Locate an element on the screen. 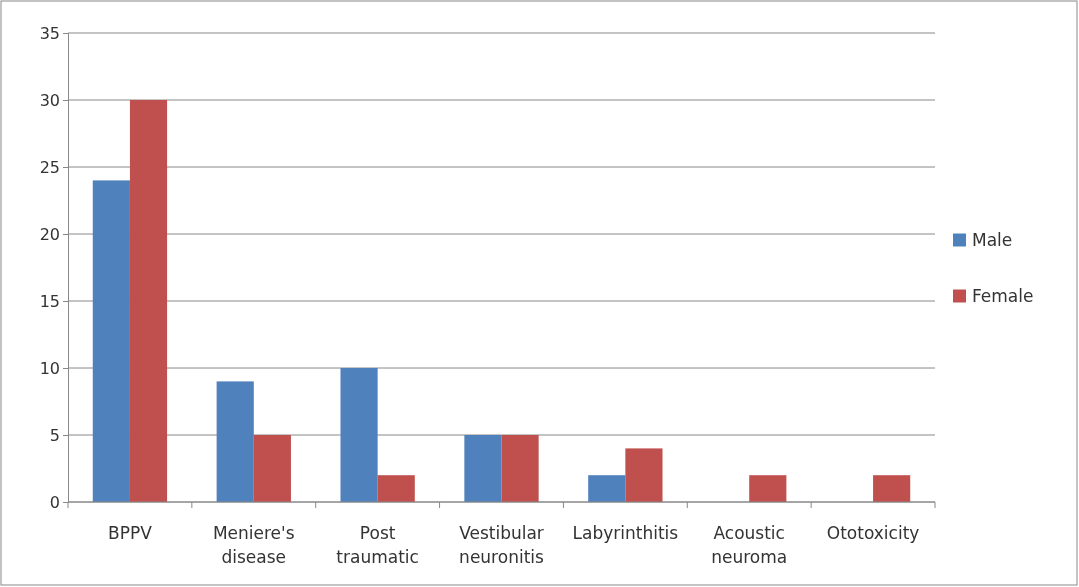 The height and width of the screenshot is (587, 1079). y-tick-label: 10 is located at coordinates (49, 368).